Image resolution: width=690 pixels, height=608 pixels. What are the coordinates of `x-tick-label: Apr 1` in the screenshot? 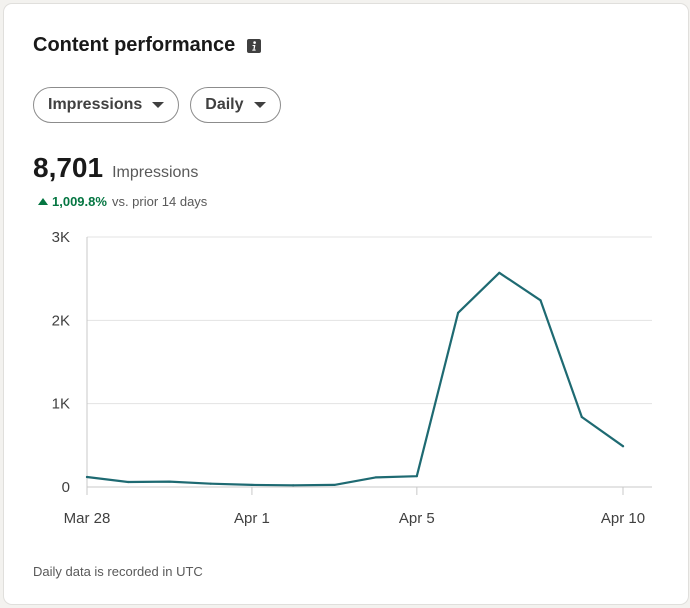 It's located at (252, 518).